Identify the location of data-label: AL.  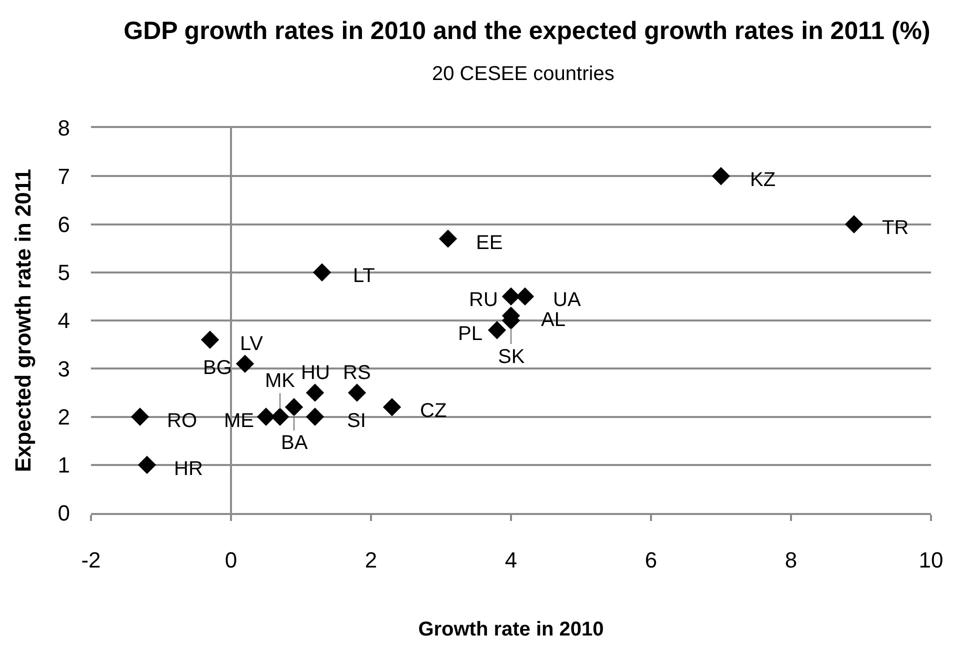
(553, 320).